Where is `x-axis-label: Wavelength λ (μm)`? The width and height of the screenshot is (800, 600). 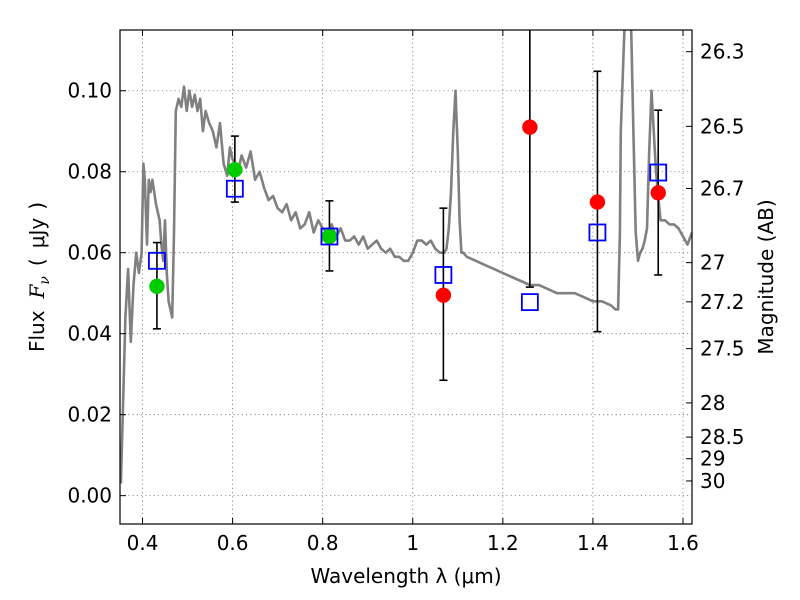
x-axis-label: Wavelength λ (μm) is located at coordinates (405, 576).